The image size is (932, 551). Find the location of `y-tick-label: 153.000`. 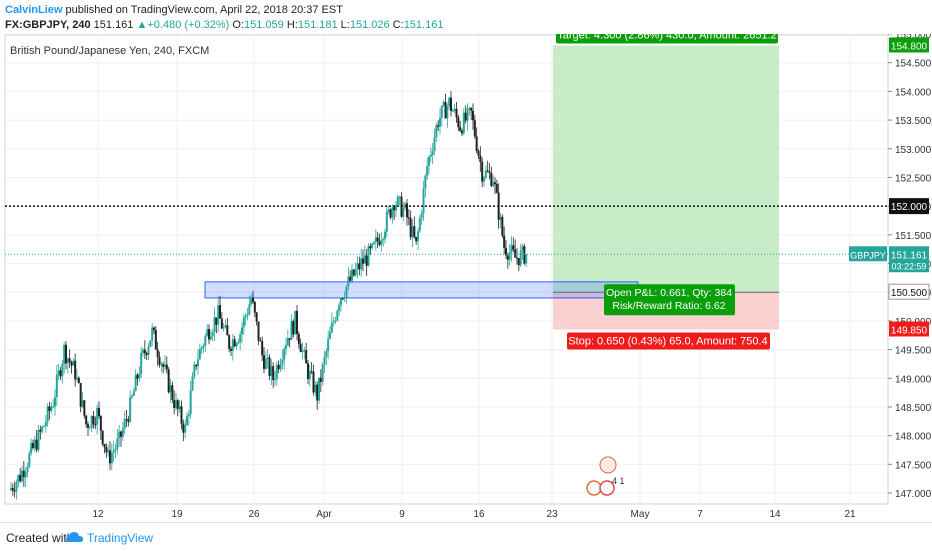

y-tick-label: 153.000 is located at coordinates (913, 150).